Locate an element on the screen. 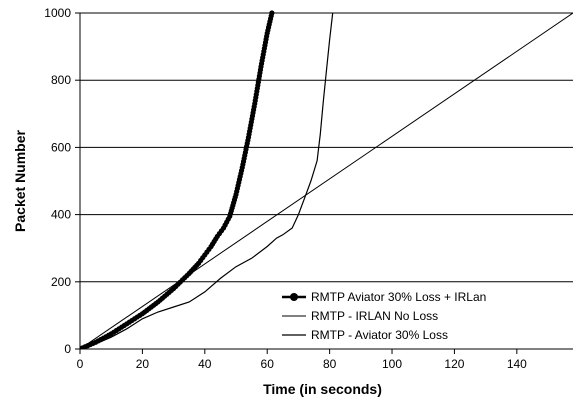 The image size is (574, 400). x-tick-label-40: 40 is located at coordinates (205, 364).